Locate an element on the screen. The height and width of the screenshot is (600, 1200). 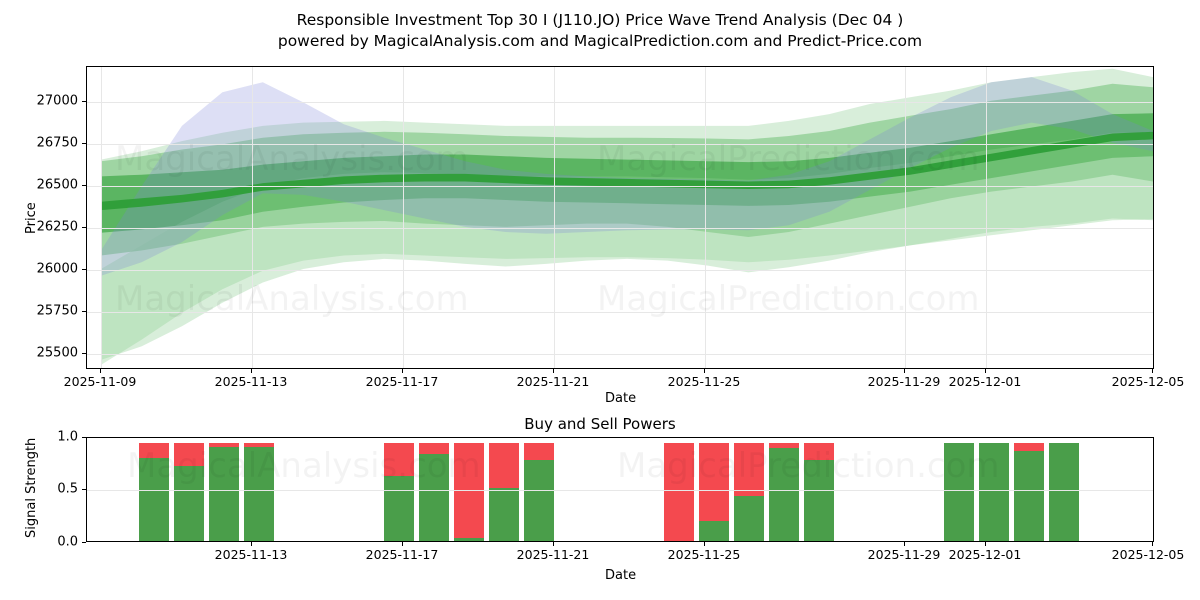
xtick-label: 2025-12-01 is located at coordinates (985, 381).